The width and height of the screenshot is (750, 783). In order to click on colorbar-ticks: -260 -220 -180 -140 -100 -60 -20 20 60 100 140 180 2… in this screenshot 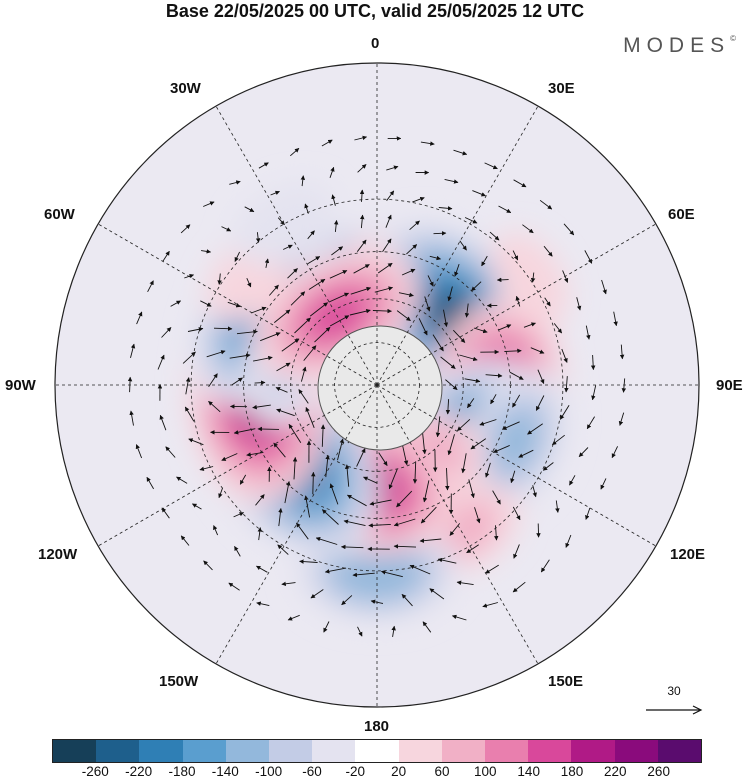, I will do `click(375, 773)`.